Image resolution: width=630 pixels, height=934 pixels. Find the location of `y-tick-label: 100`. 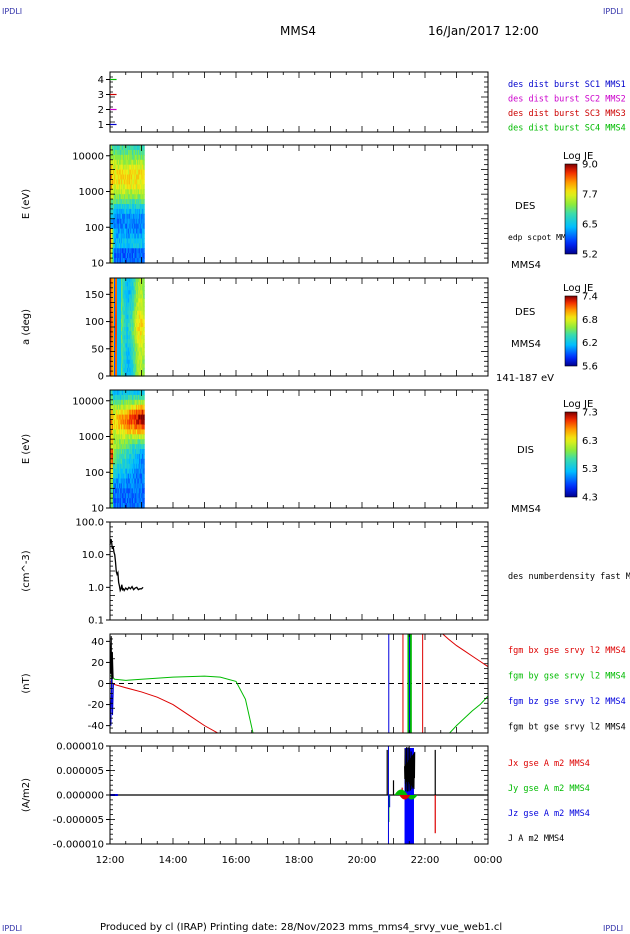

y-tick-label: 100 is located at coordinates (94, 322).